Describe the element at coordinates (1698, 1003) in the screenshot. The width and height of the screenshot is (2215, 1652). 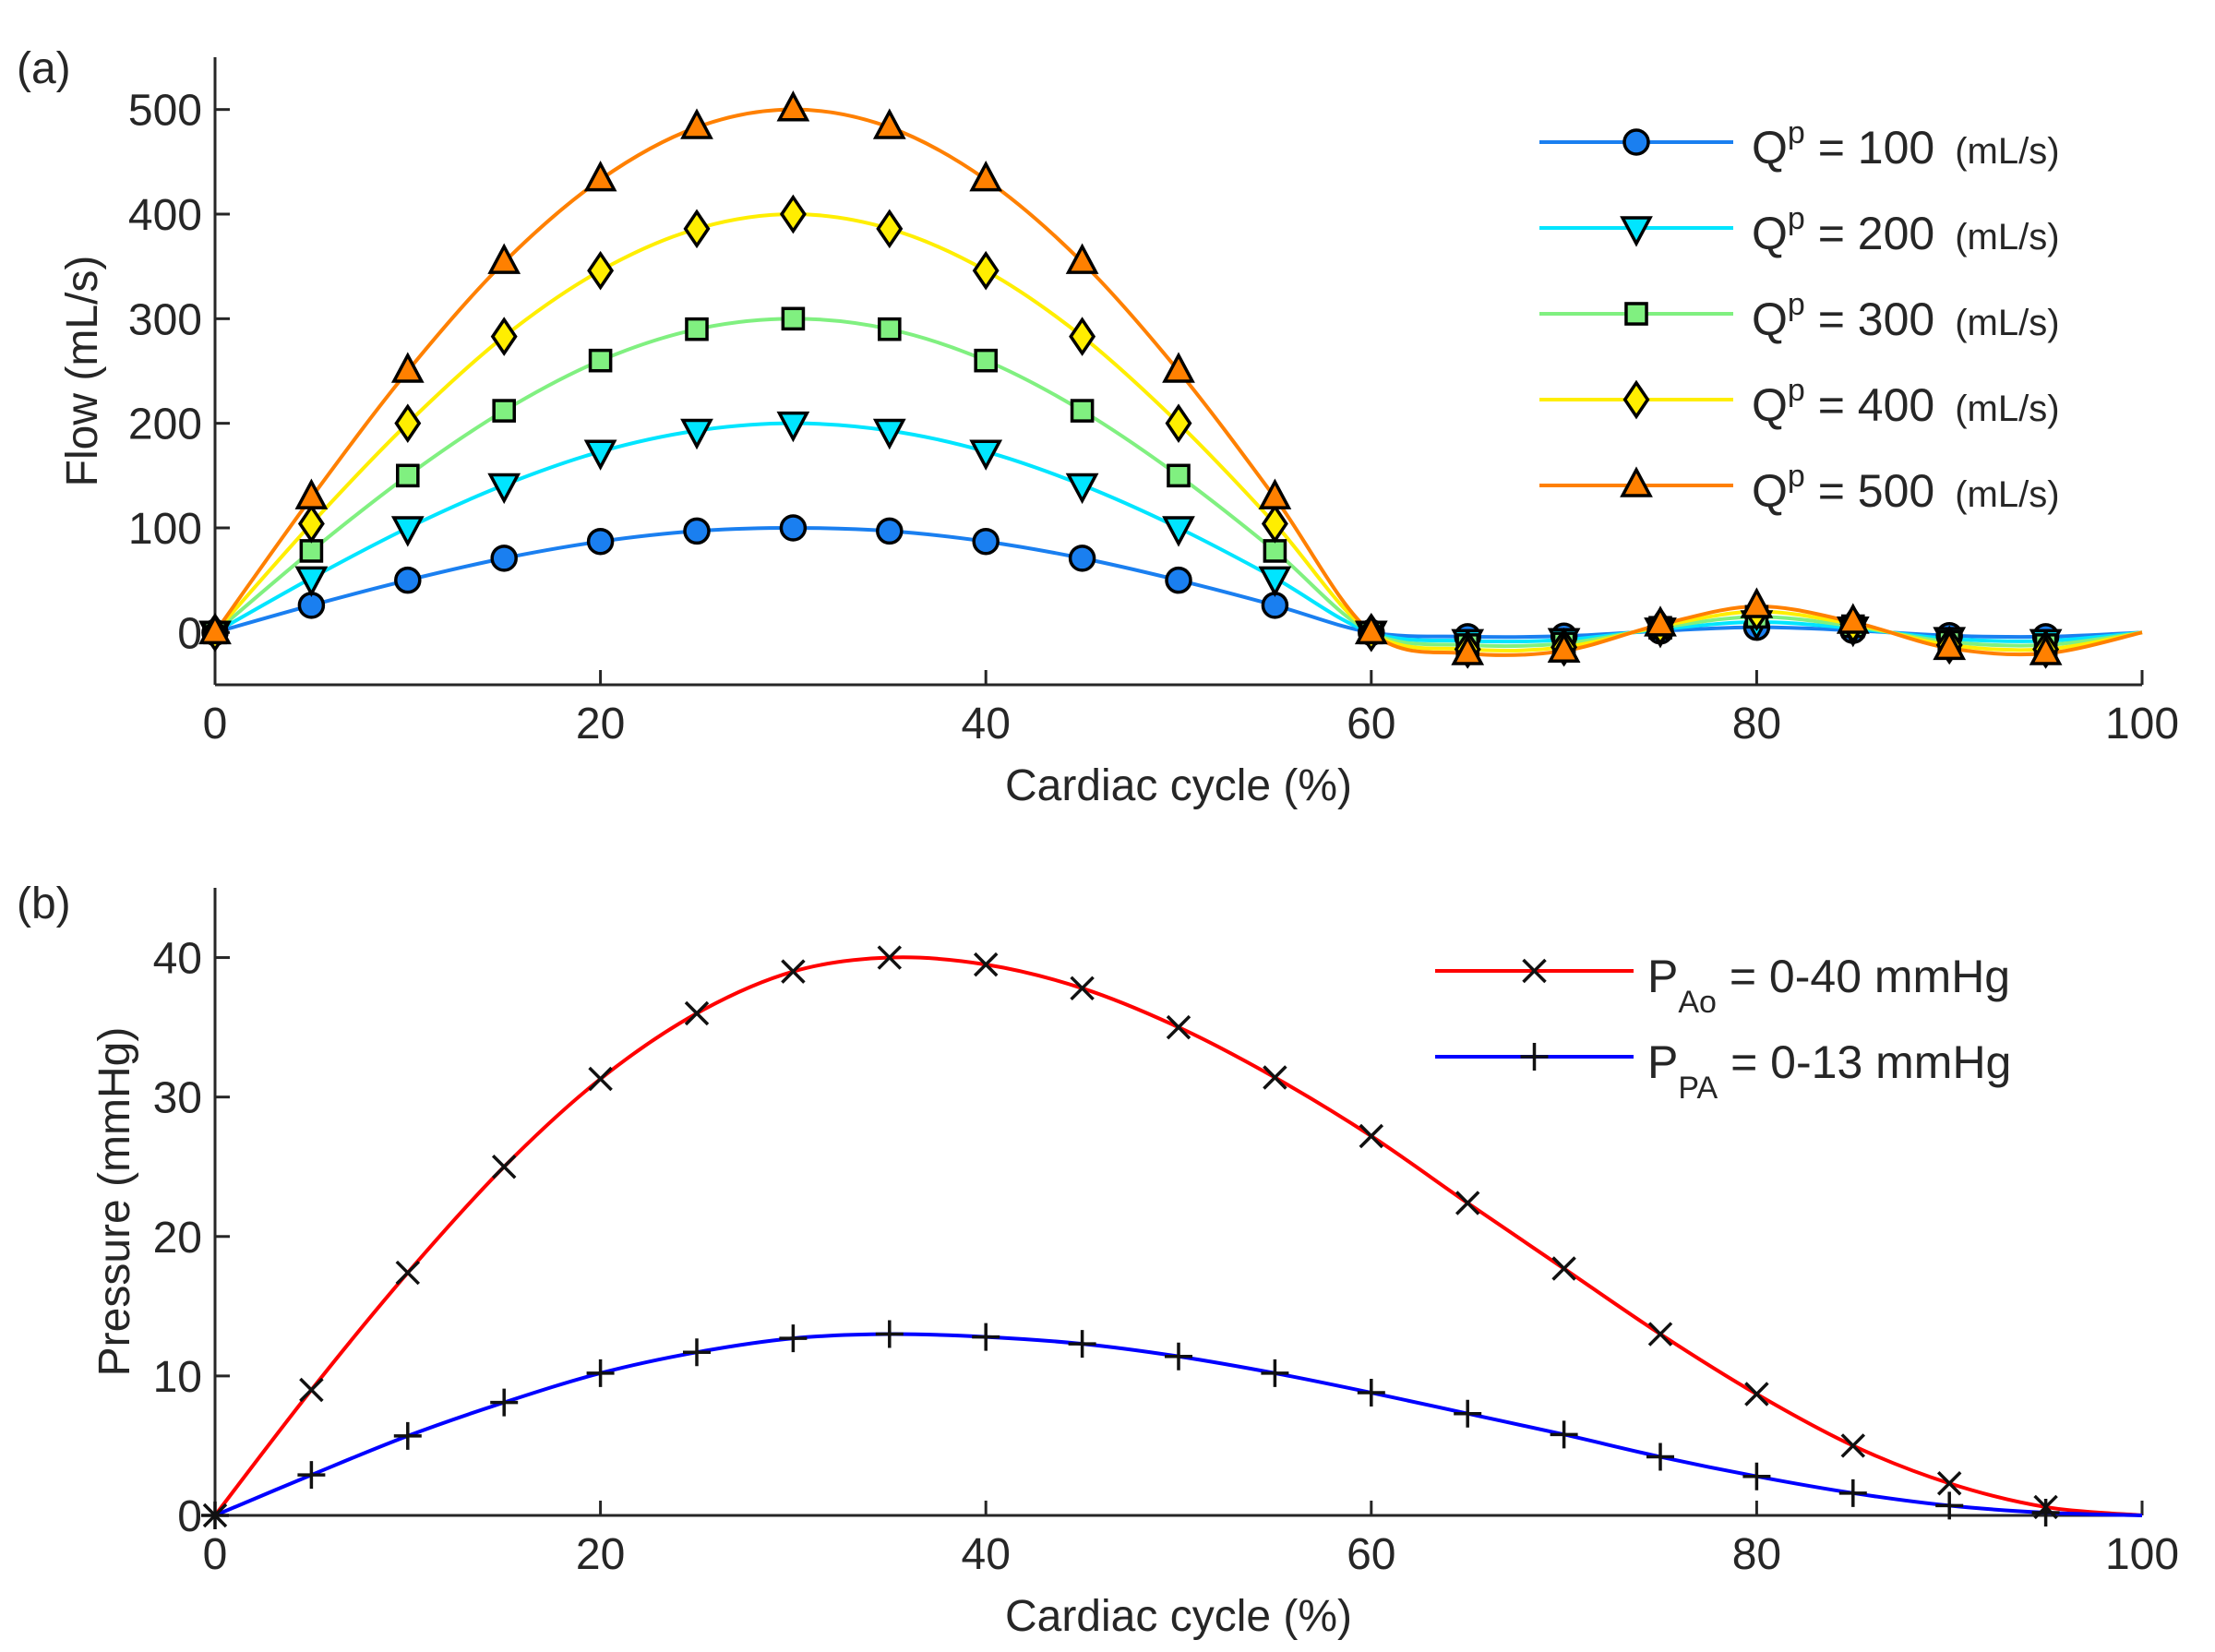
I see `legend-label-sub: Ao` at that location.